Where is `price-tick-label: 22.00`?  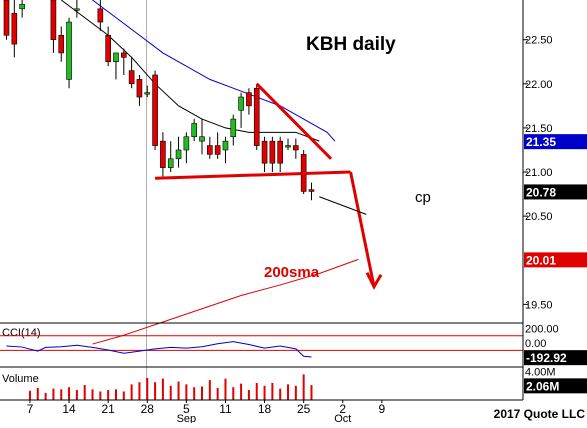 price-tick-label: 22.00 is located at coordinates (539, 85).